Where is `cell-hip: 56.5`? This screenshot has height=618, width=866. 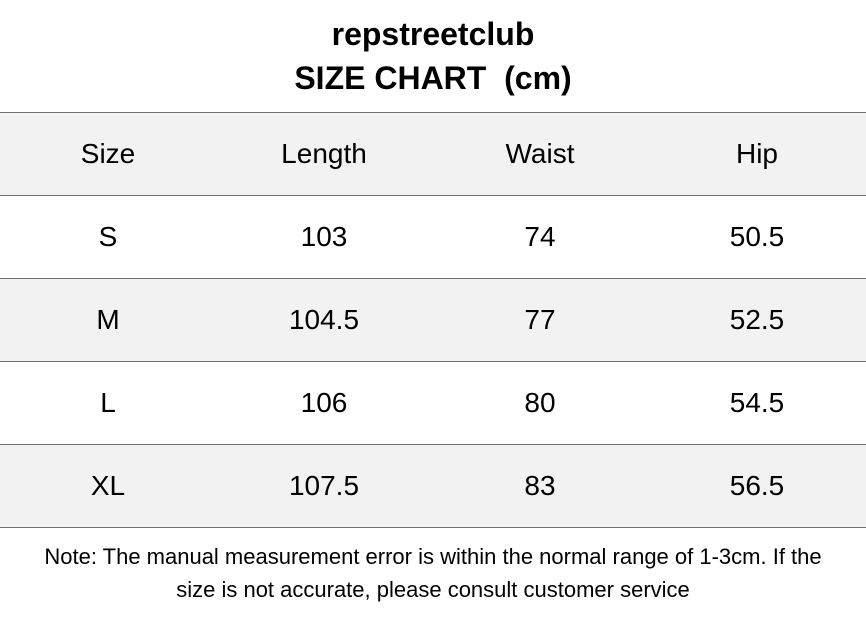
cell-hip: 56.5 is located at coordinates (757, 486).